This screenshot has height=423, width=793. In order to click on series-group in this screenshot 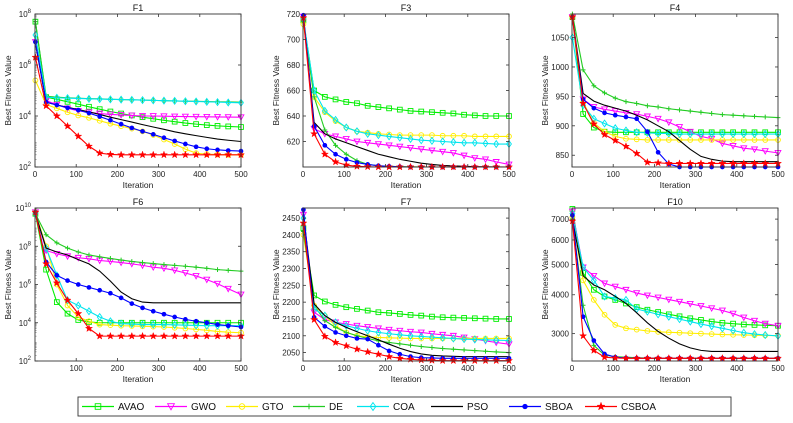, I will do `click(675, 90)`.